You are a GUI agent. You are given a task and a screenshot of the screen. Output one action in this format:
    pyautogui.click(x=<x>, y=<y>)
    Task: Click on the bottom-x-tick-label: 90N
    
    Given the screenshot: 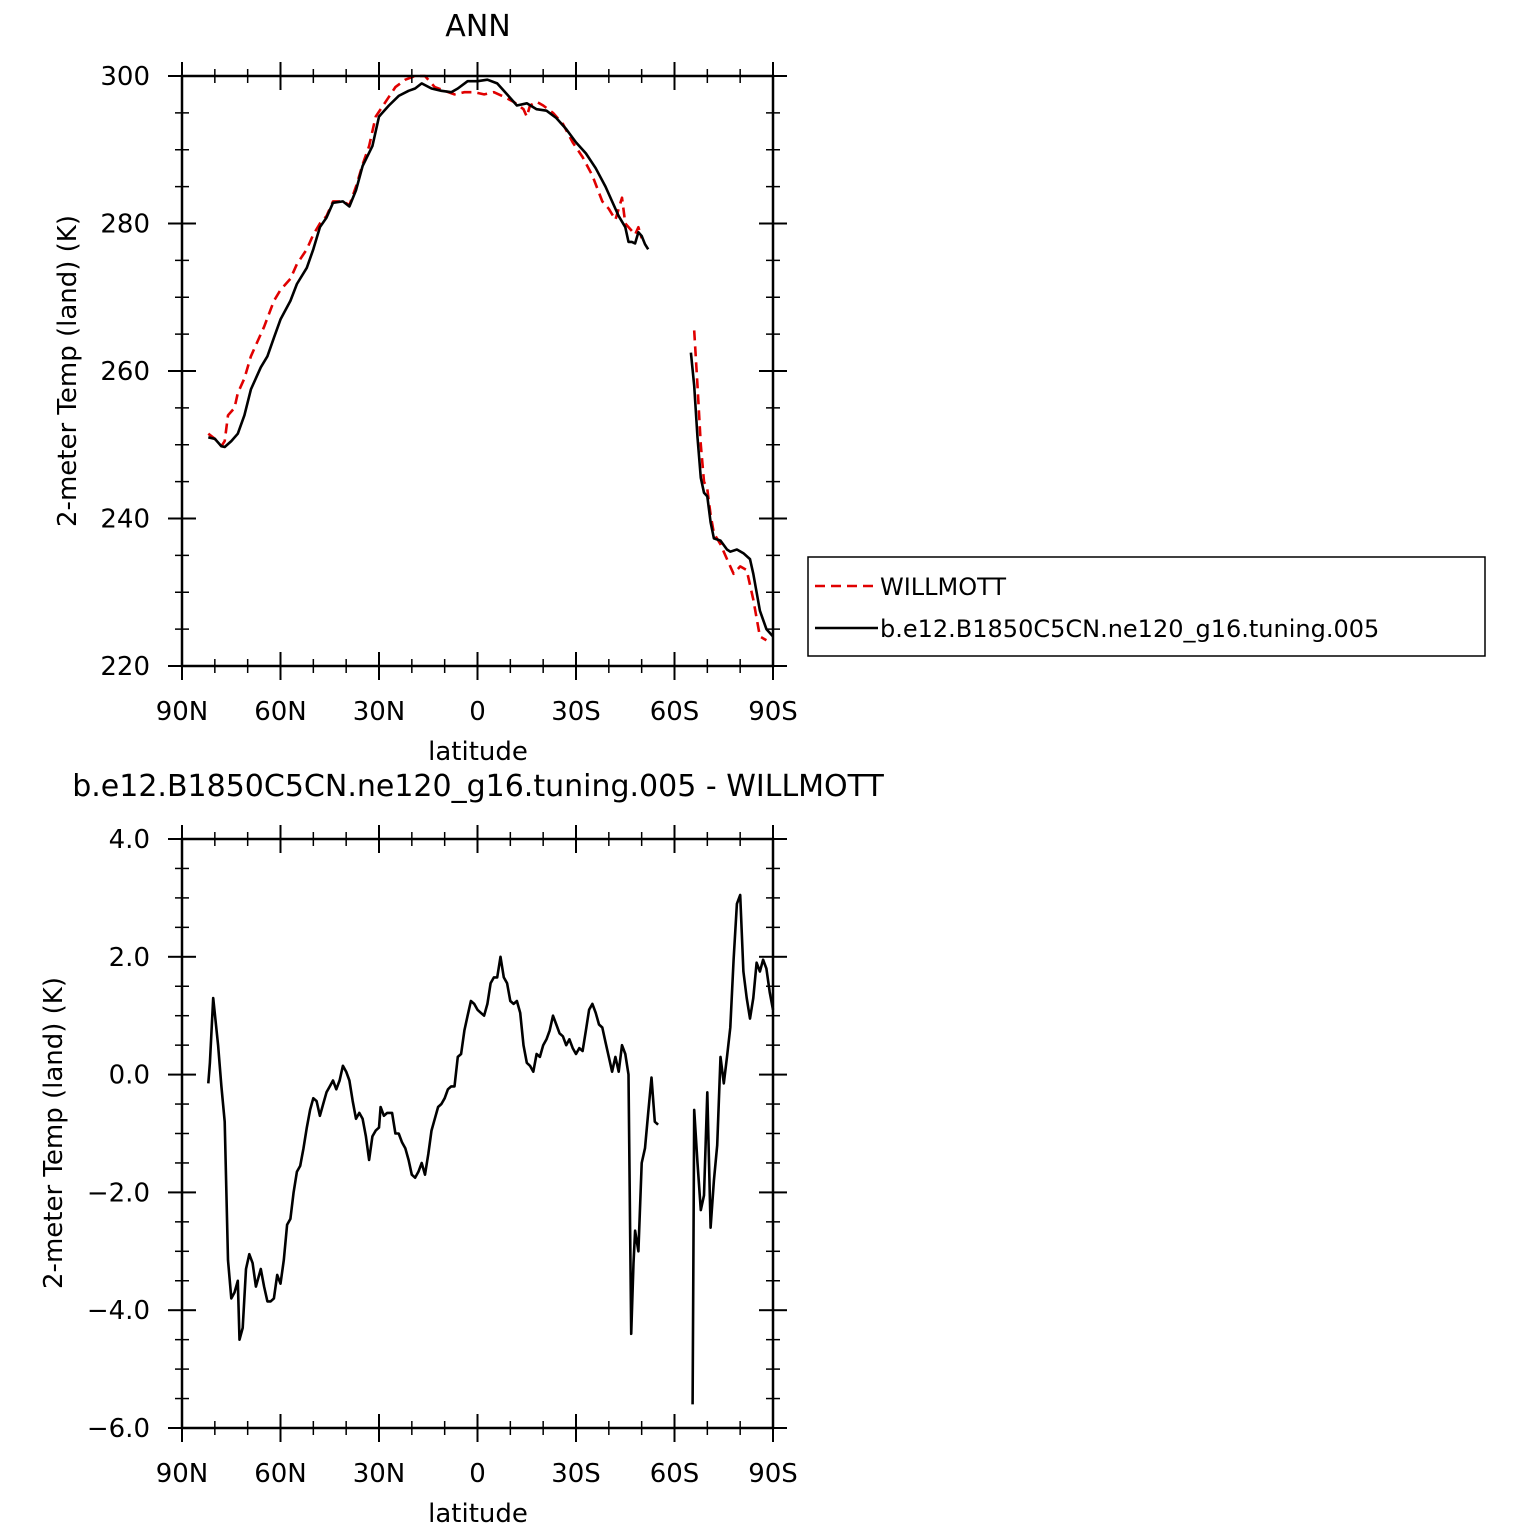 What is the action you would take?
    pyautogui.click(x=182, y=1474)
    